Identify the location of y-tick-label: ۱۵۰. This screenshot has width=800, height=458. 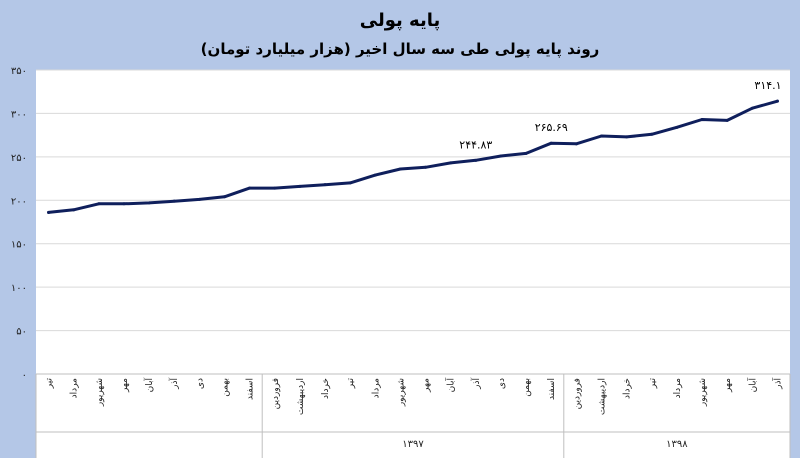
(19, 245).